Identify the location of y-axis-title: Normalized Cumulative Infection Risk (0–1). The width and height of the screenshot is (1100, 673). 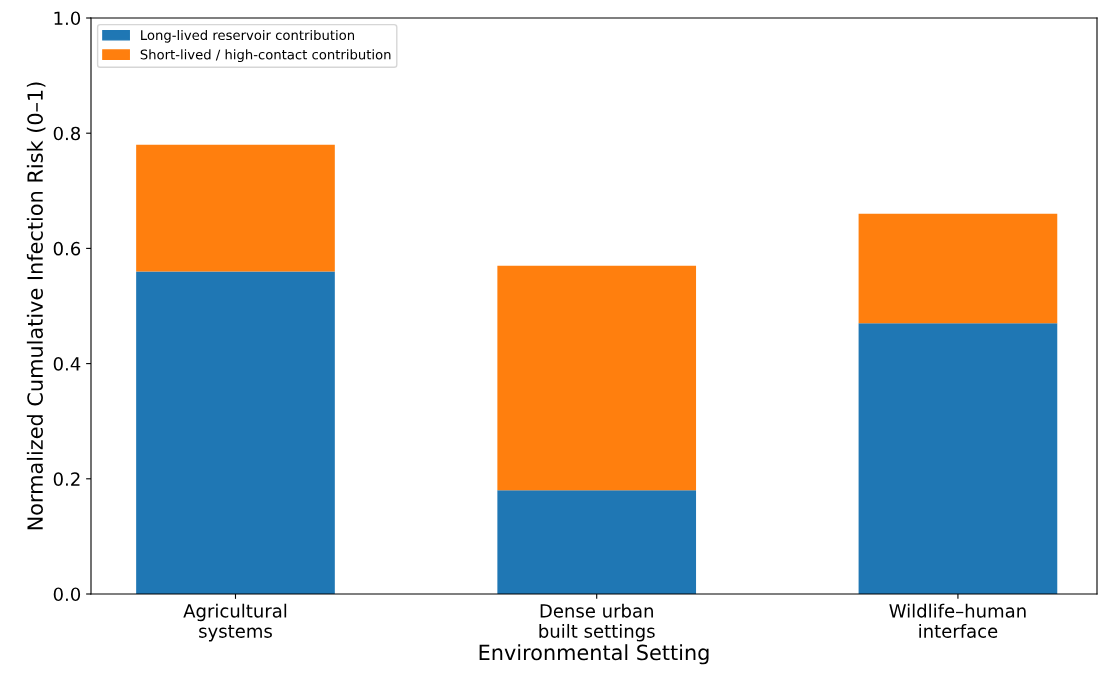
(36, 306).